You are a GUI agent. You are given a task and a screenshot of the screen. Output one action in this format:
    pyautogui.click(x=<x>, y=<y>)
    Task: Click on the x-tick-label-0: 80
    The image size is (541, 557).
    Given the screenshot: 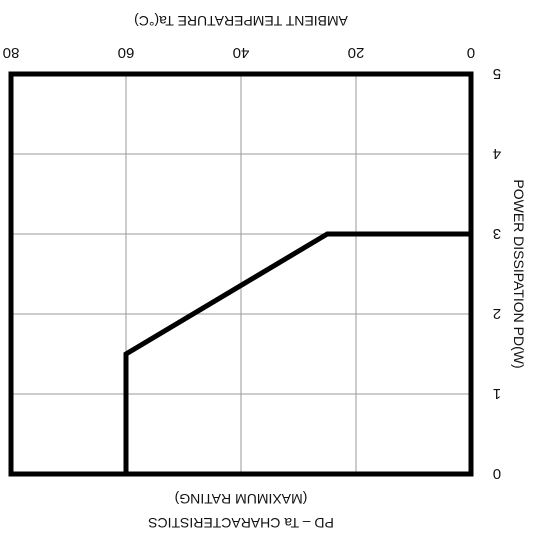 What is the action you would take?
    pyautogui.click(x=11, y=52)
    